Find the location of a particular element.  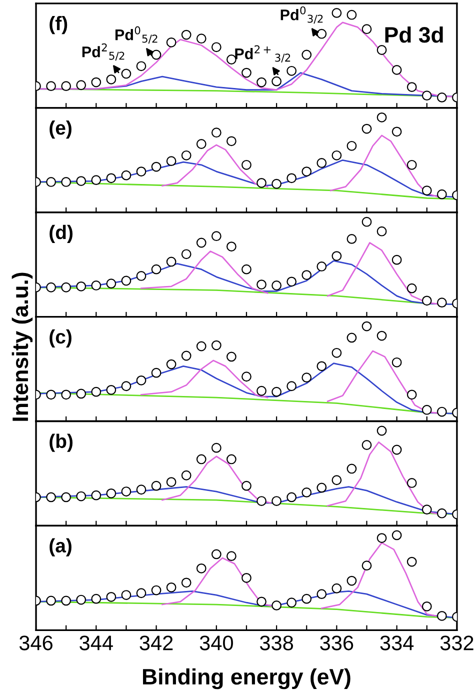

x-tick-label: 340 is located at coordinates (216, 643).